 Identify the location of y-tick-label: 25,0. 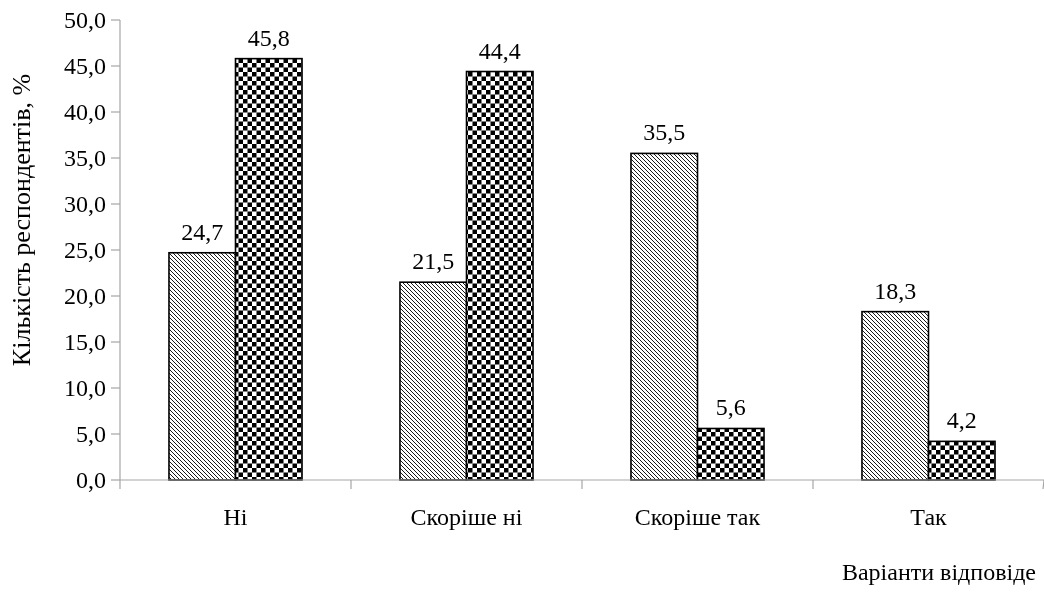
(85, 250).